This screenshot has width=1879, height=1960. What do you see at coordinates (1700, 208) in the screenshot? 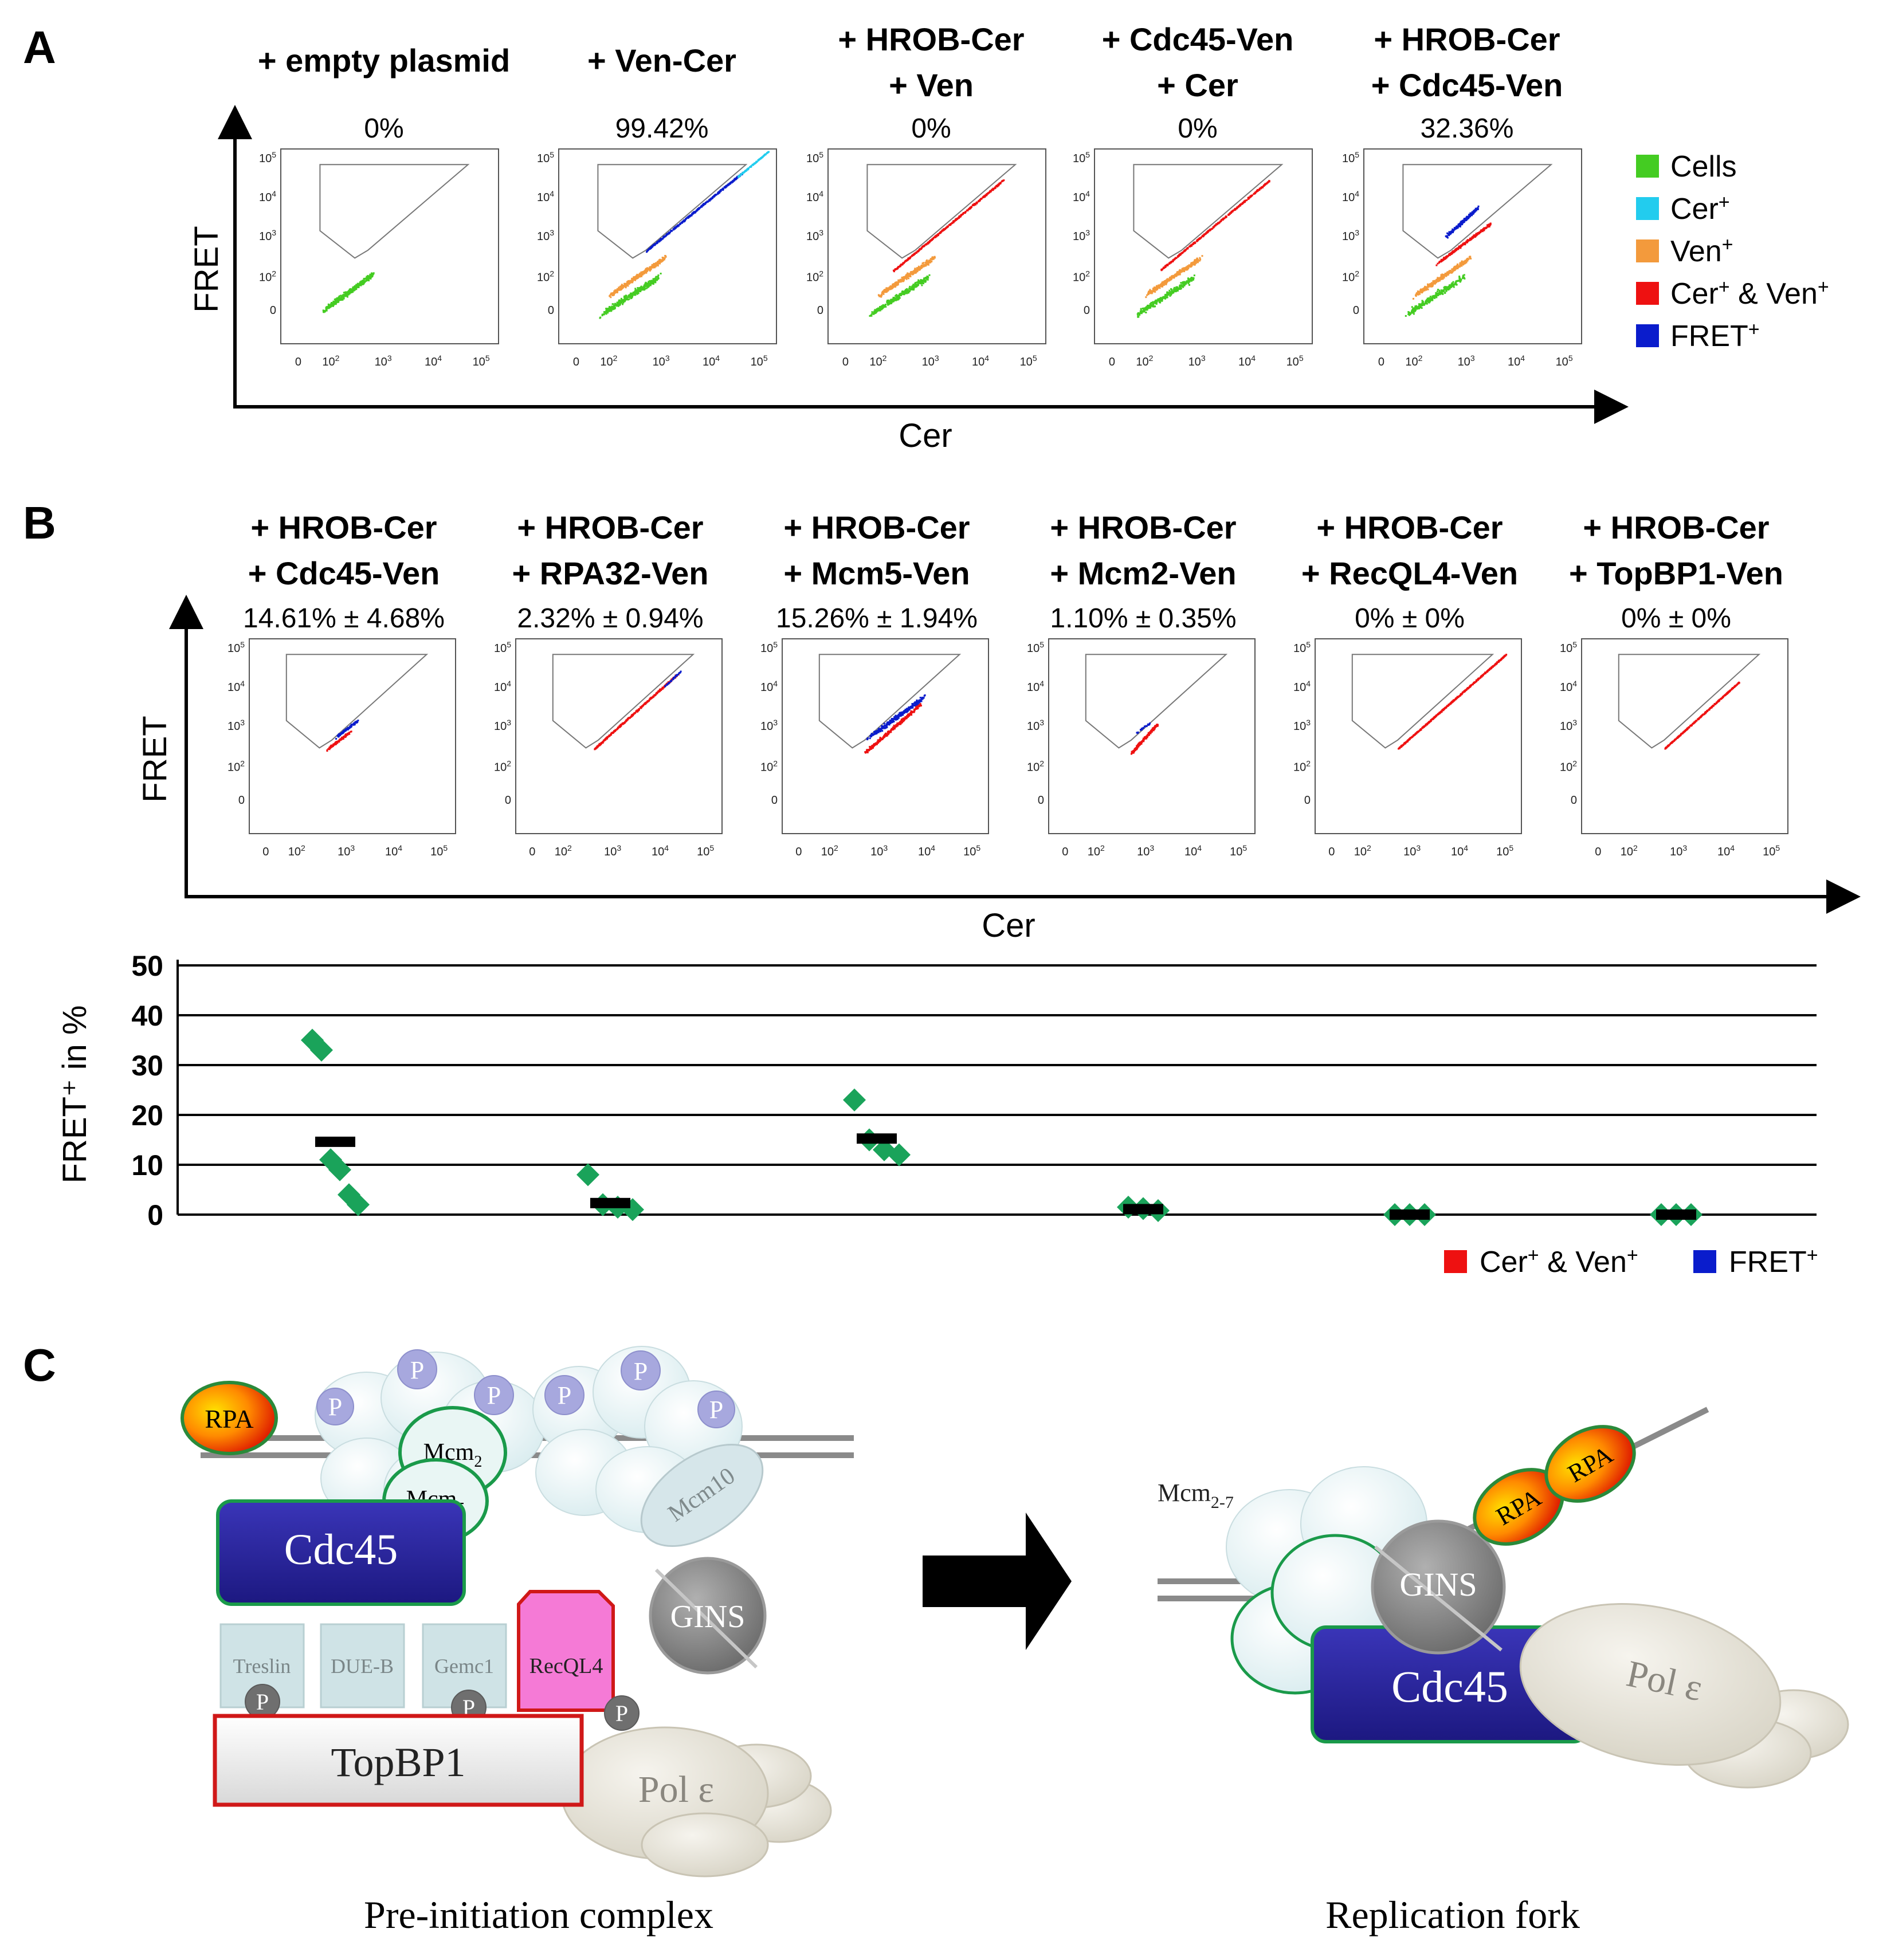
I see `legend-label: Cer+` at bounding box center [1700, 208].